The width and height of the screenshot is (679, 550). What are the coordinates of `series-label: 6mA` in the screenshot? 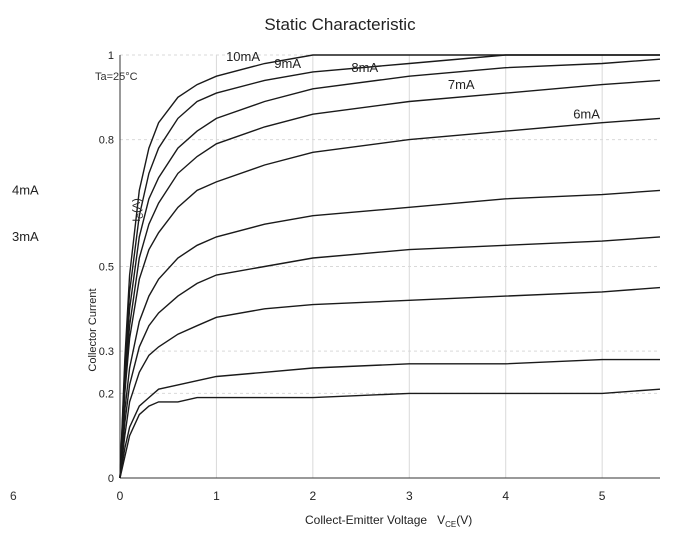 It's located at (586, 114).